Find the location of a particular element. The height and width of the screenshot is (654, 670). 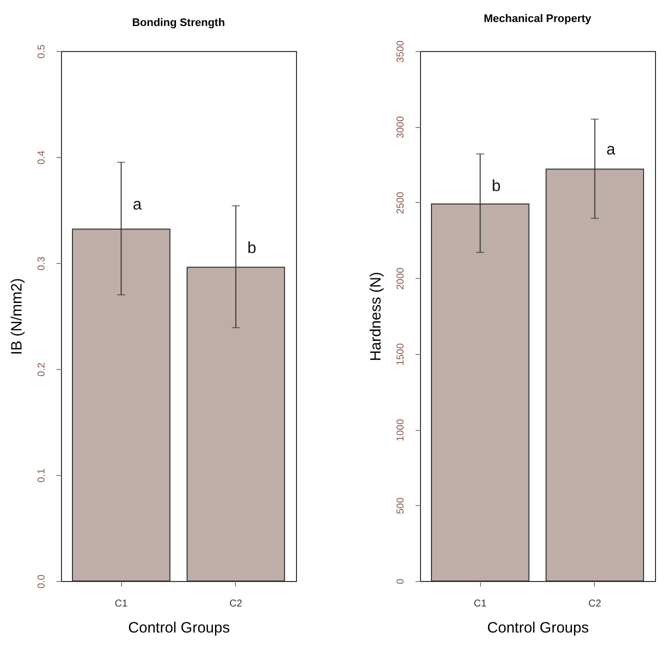

y-tick-label: 0.5 is located at coordinates (42, 51).